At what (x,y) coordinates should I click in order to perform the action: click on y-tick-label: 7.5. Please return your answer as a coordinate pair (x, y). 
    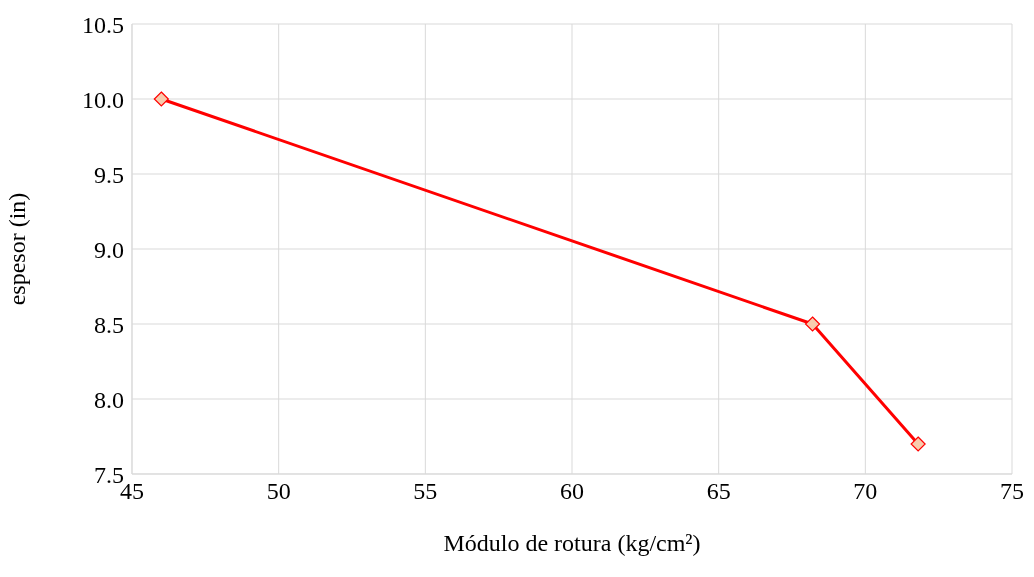
    Looking at the image, I should click on (109, 474).